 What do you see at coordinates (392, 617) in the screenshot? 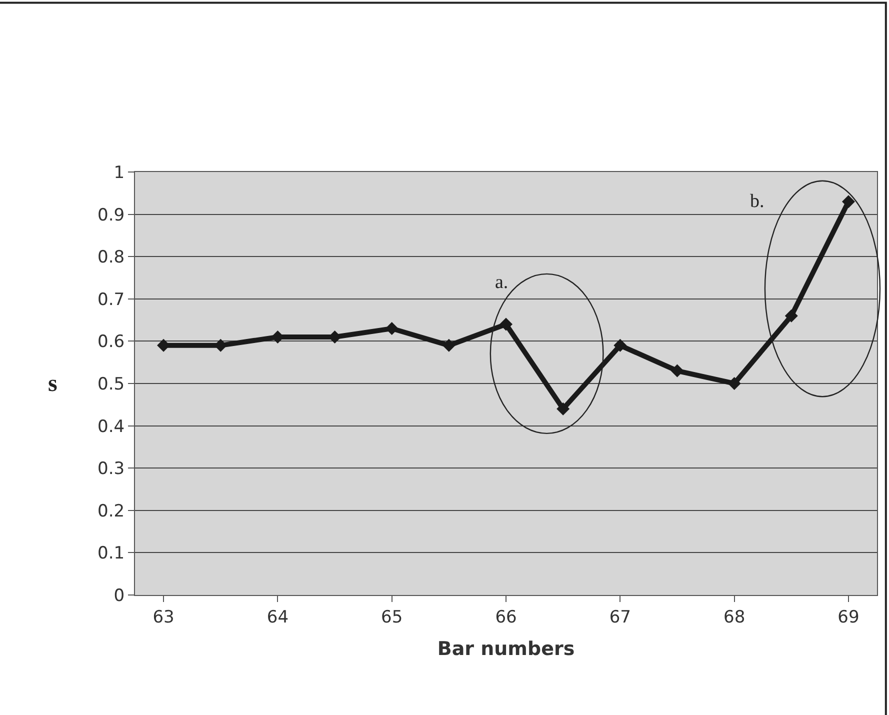
I see `x-tick-label: 65` at bounding box center [392, 617].